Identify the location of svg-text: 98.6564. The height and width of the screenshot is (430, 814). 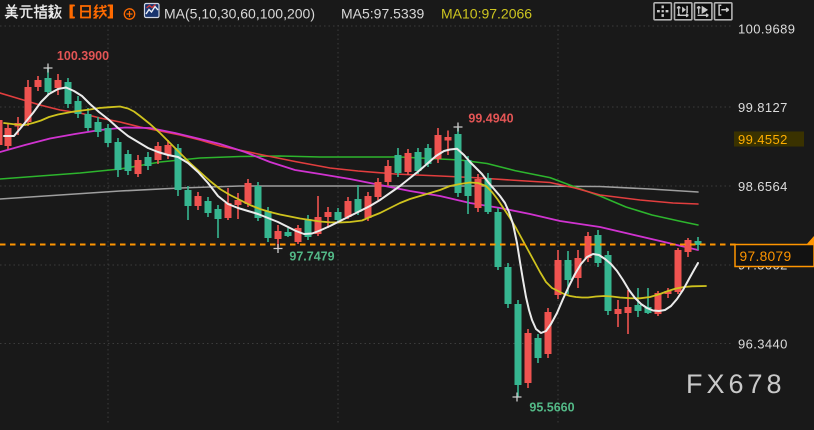
(763, 186).